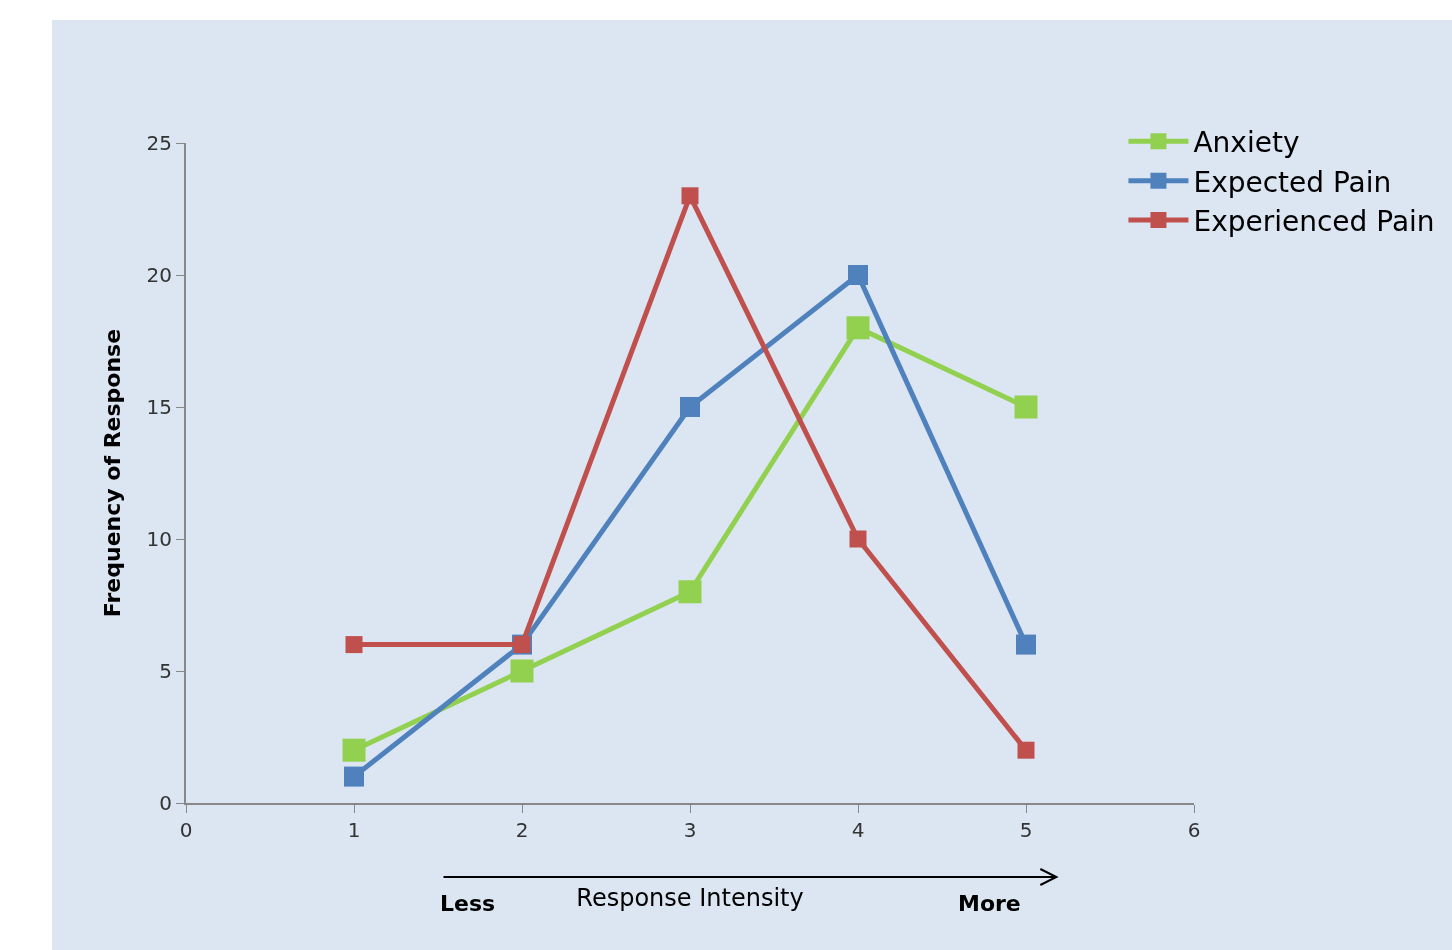 Image resolution: width=1452 pixels, height=950 pixels. What do you see at coordinates (159, 275) in the screenshot?
I see `y-tick-label: 20` at bounding box center [159, 275].